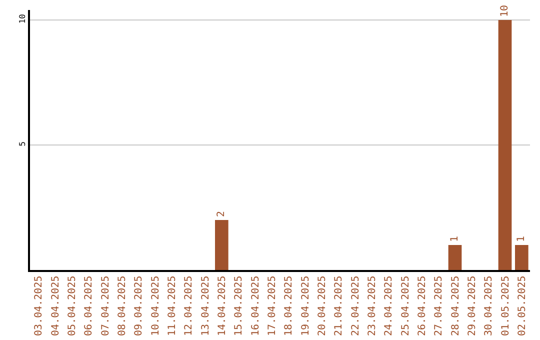  Describe the element at coordinates (289, 306) in the screenshot. I see `x-tick-label: 18.04.2025` at that location.